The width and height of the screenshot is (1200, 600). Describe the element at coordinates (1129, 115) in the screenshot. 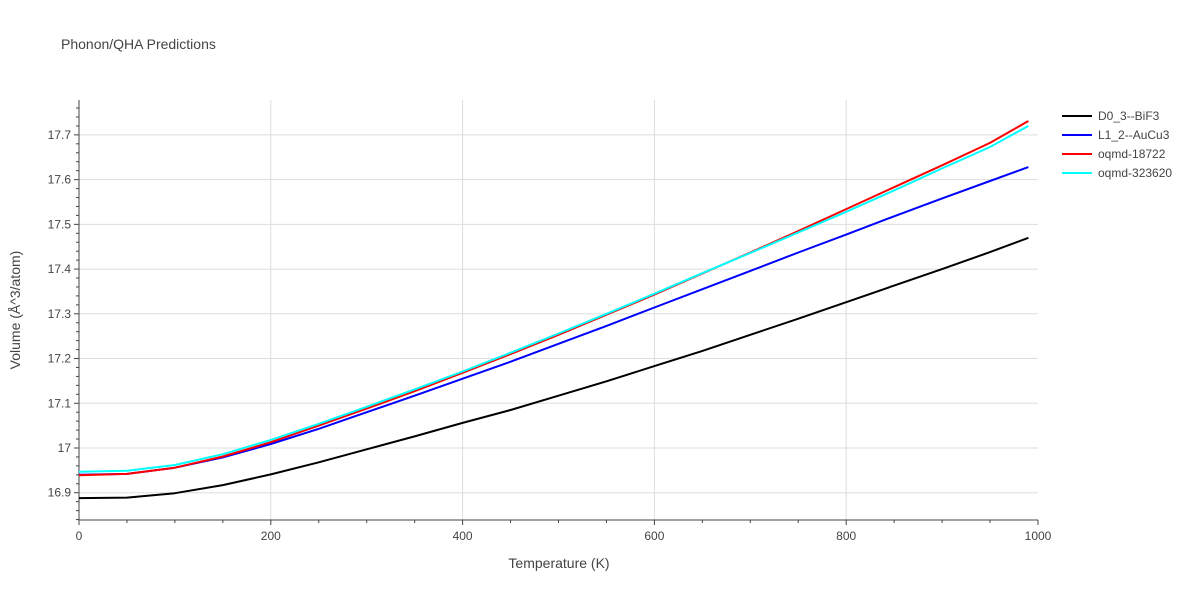

I see `legend-label: D0_3--BiF3` at that location.